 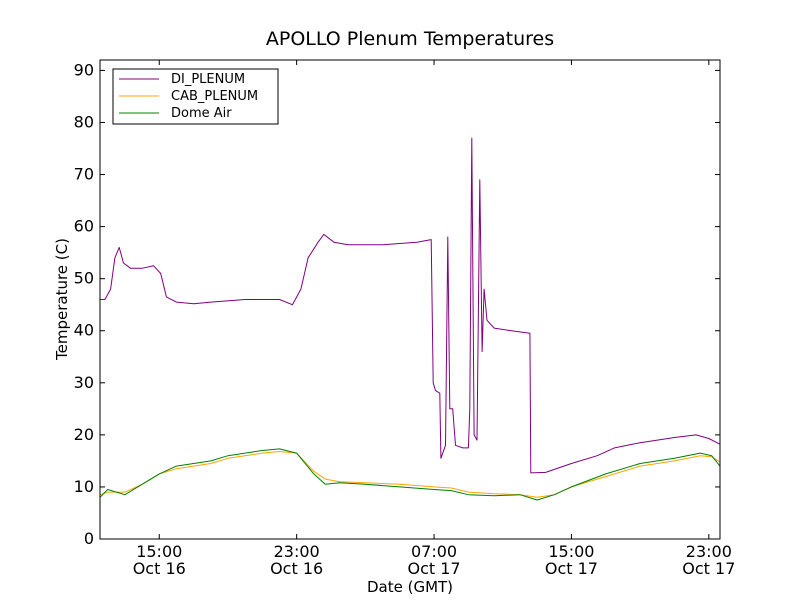 What do you see at coordinates (84, 174) in the screenshot?
I see `y-tick-label: 70` at bounding box center [84, 174].